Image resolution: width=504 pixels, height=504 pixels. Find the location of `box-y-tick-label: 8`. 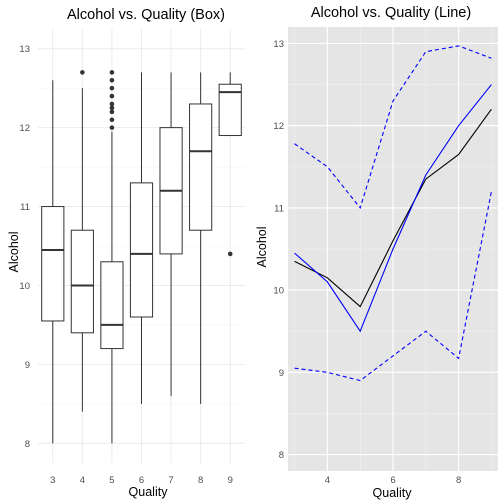

box-y-tick-label: 8 is located at coordinates (27, 444).